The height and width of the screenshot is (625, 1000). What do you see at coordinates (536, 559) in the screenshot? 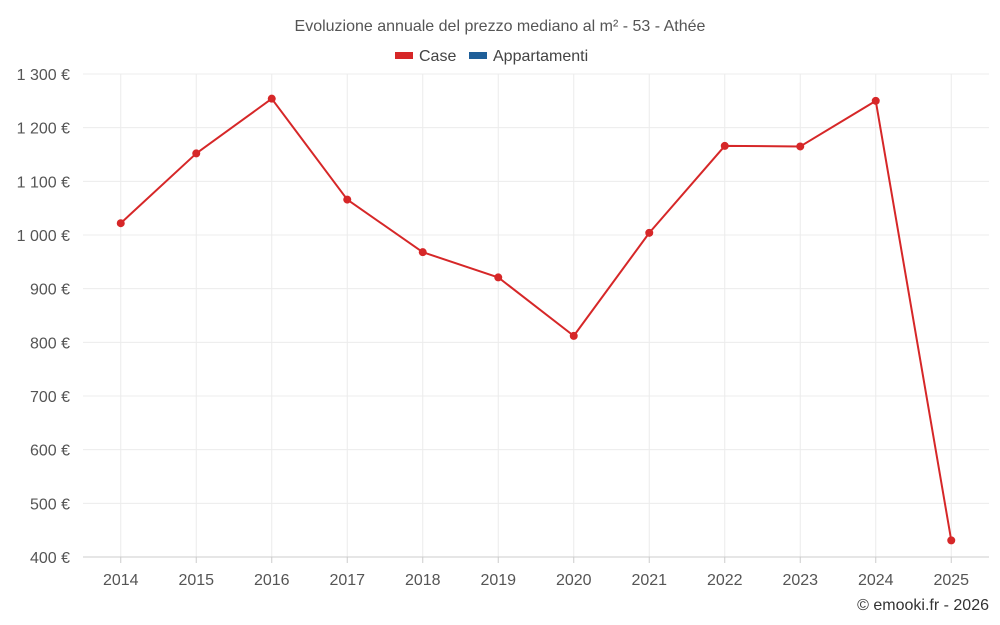
I see `axes` at bounding box center [536, 559].